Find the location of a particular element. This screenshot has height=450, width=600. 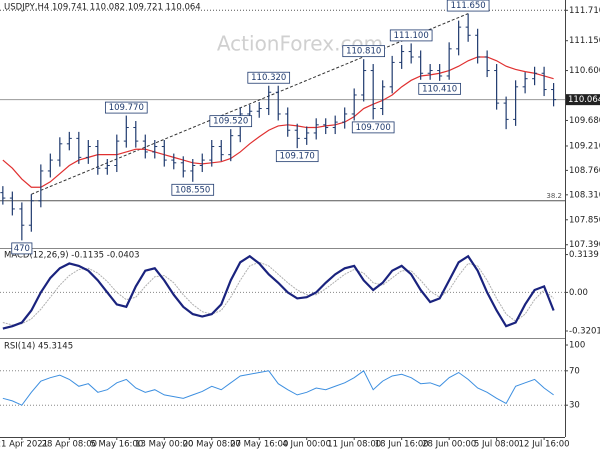

signal-line is located at coordinates (278, 293).